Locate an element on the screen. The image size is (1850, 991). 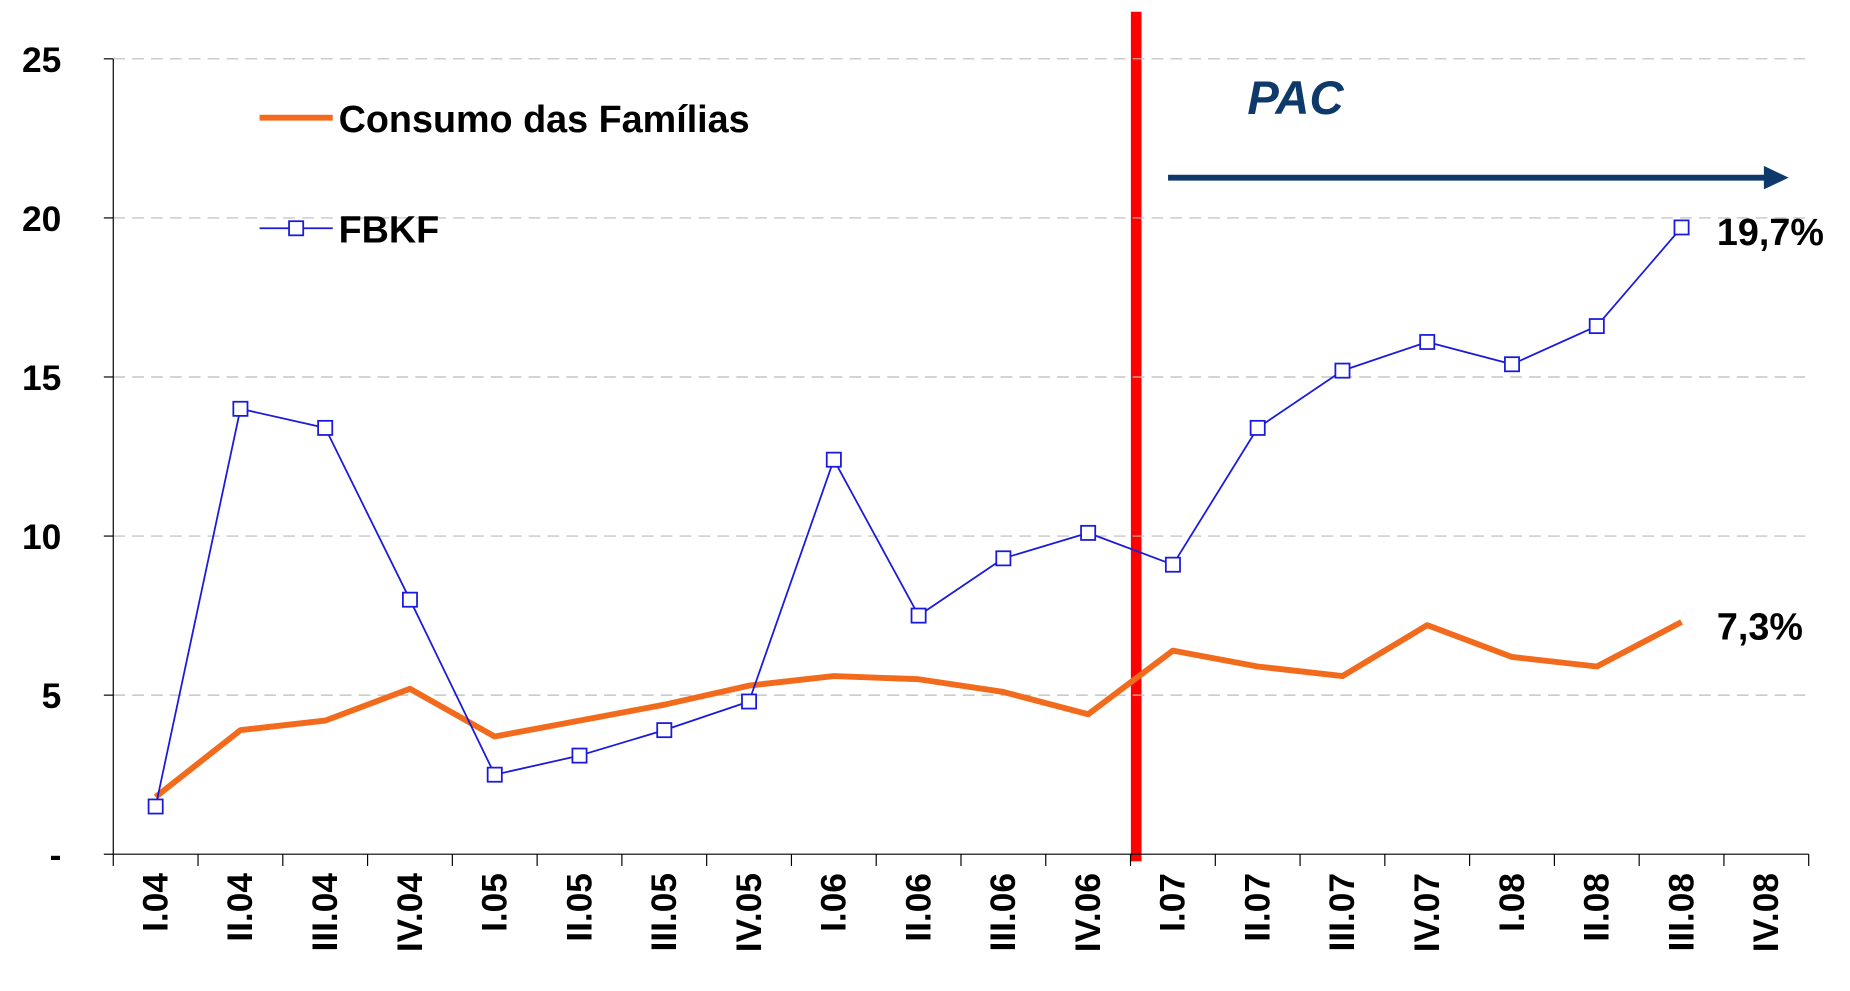
x-tick-label: IV.06 is located at coordinates (1088, 912).